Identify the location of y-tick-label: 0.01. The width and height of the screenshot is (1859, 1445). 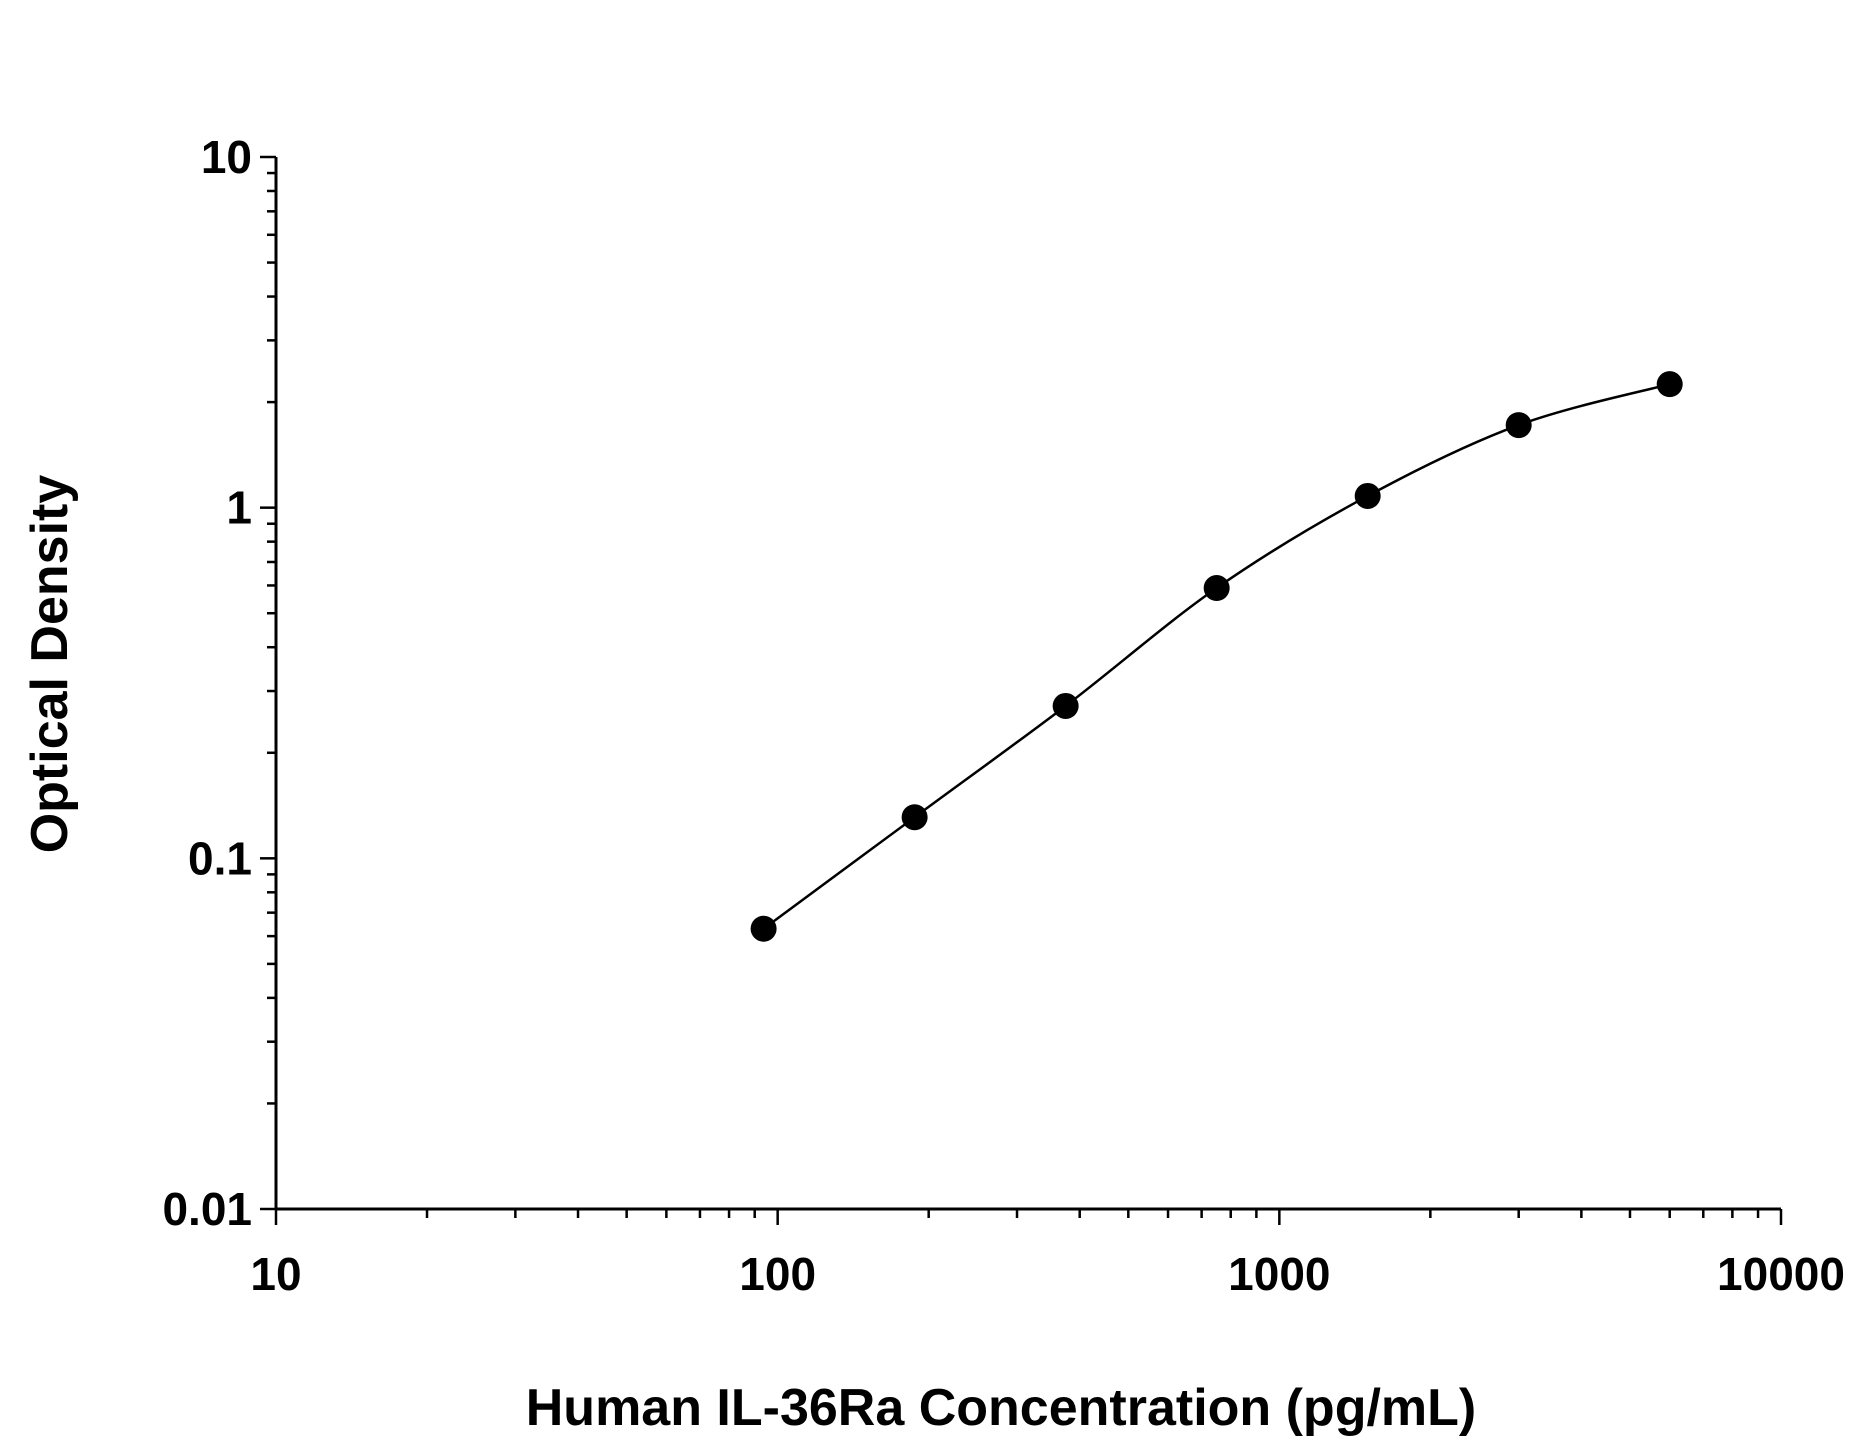
(207, 1209).